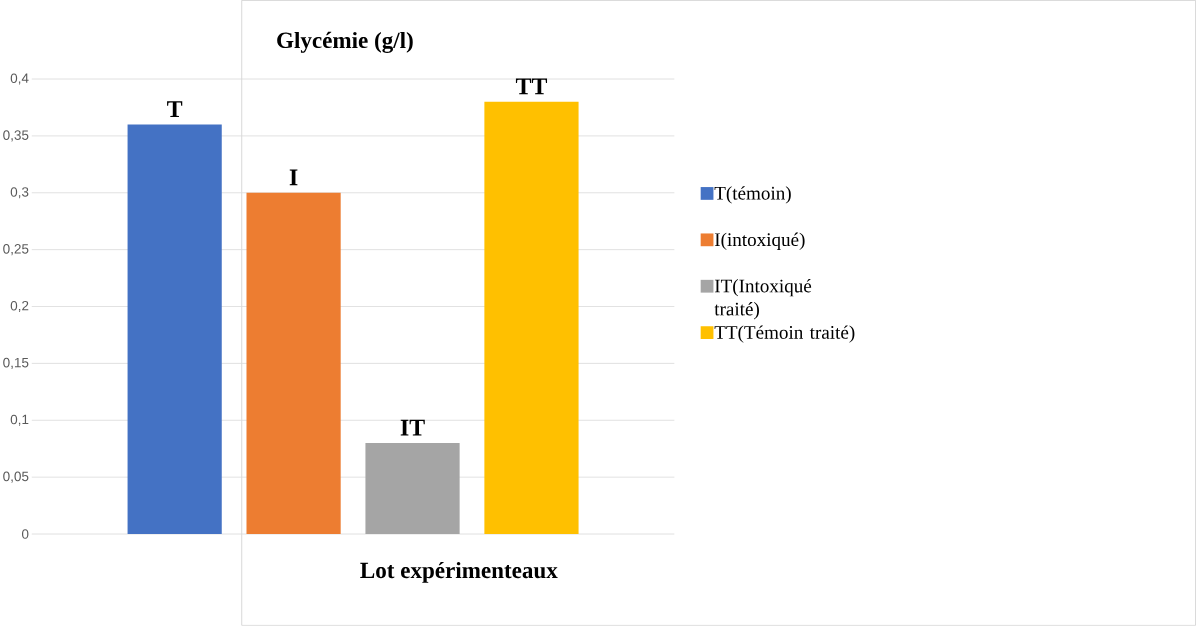 The height and width of the screenshot is (626, 1196). Describe the element at coordinates (531, 86) in the screenshot. I see `annotation: TT` at that location.